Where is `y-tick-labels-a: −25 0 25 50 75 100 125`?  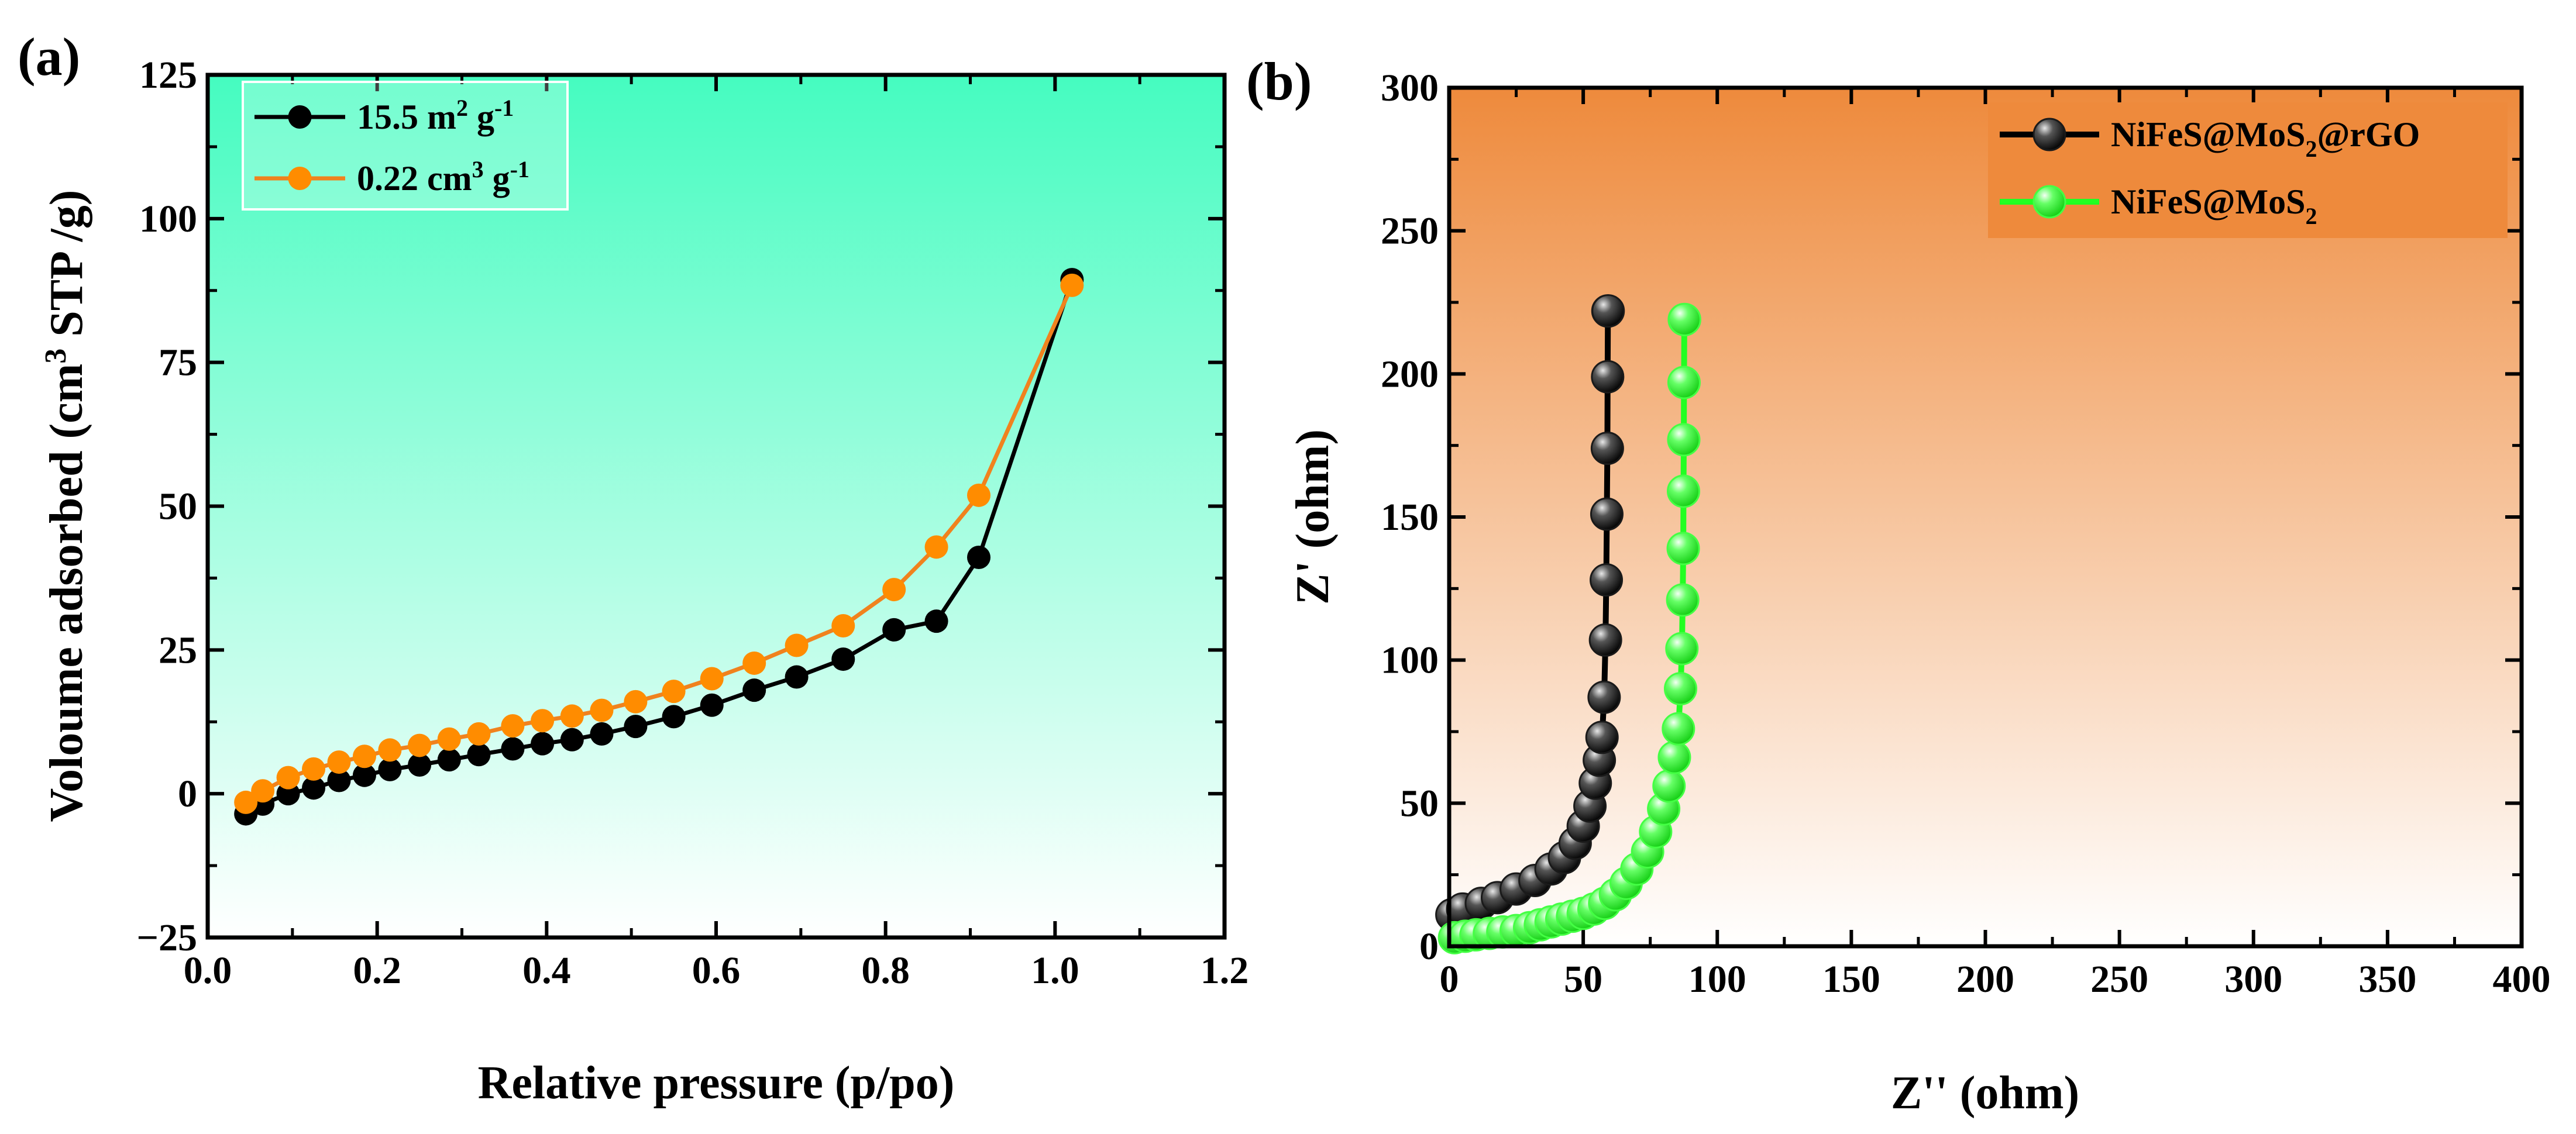
y-tick-labels-a: −25 0 25 50 75 100 125 is located at coordinates (166, 506).